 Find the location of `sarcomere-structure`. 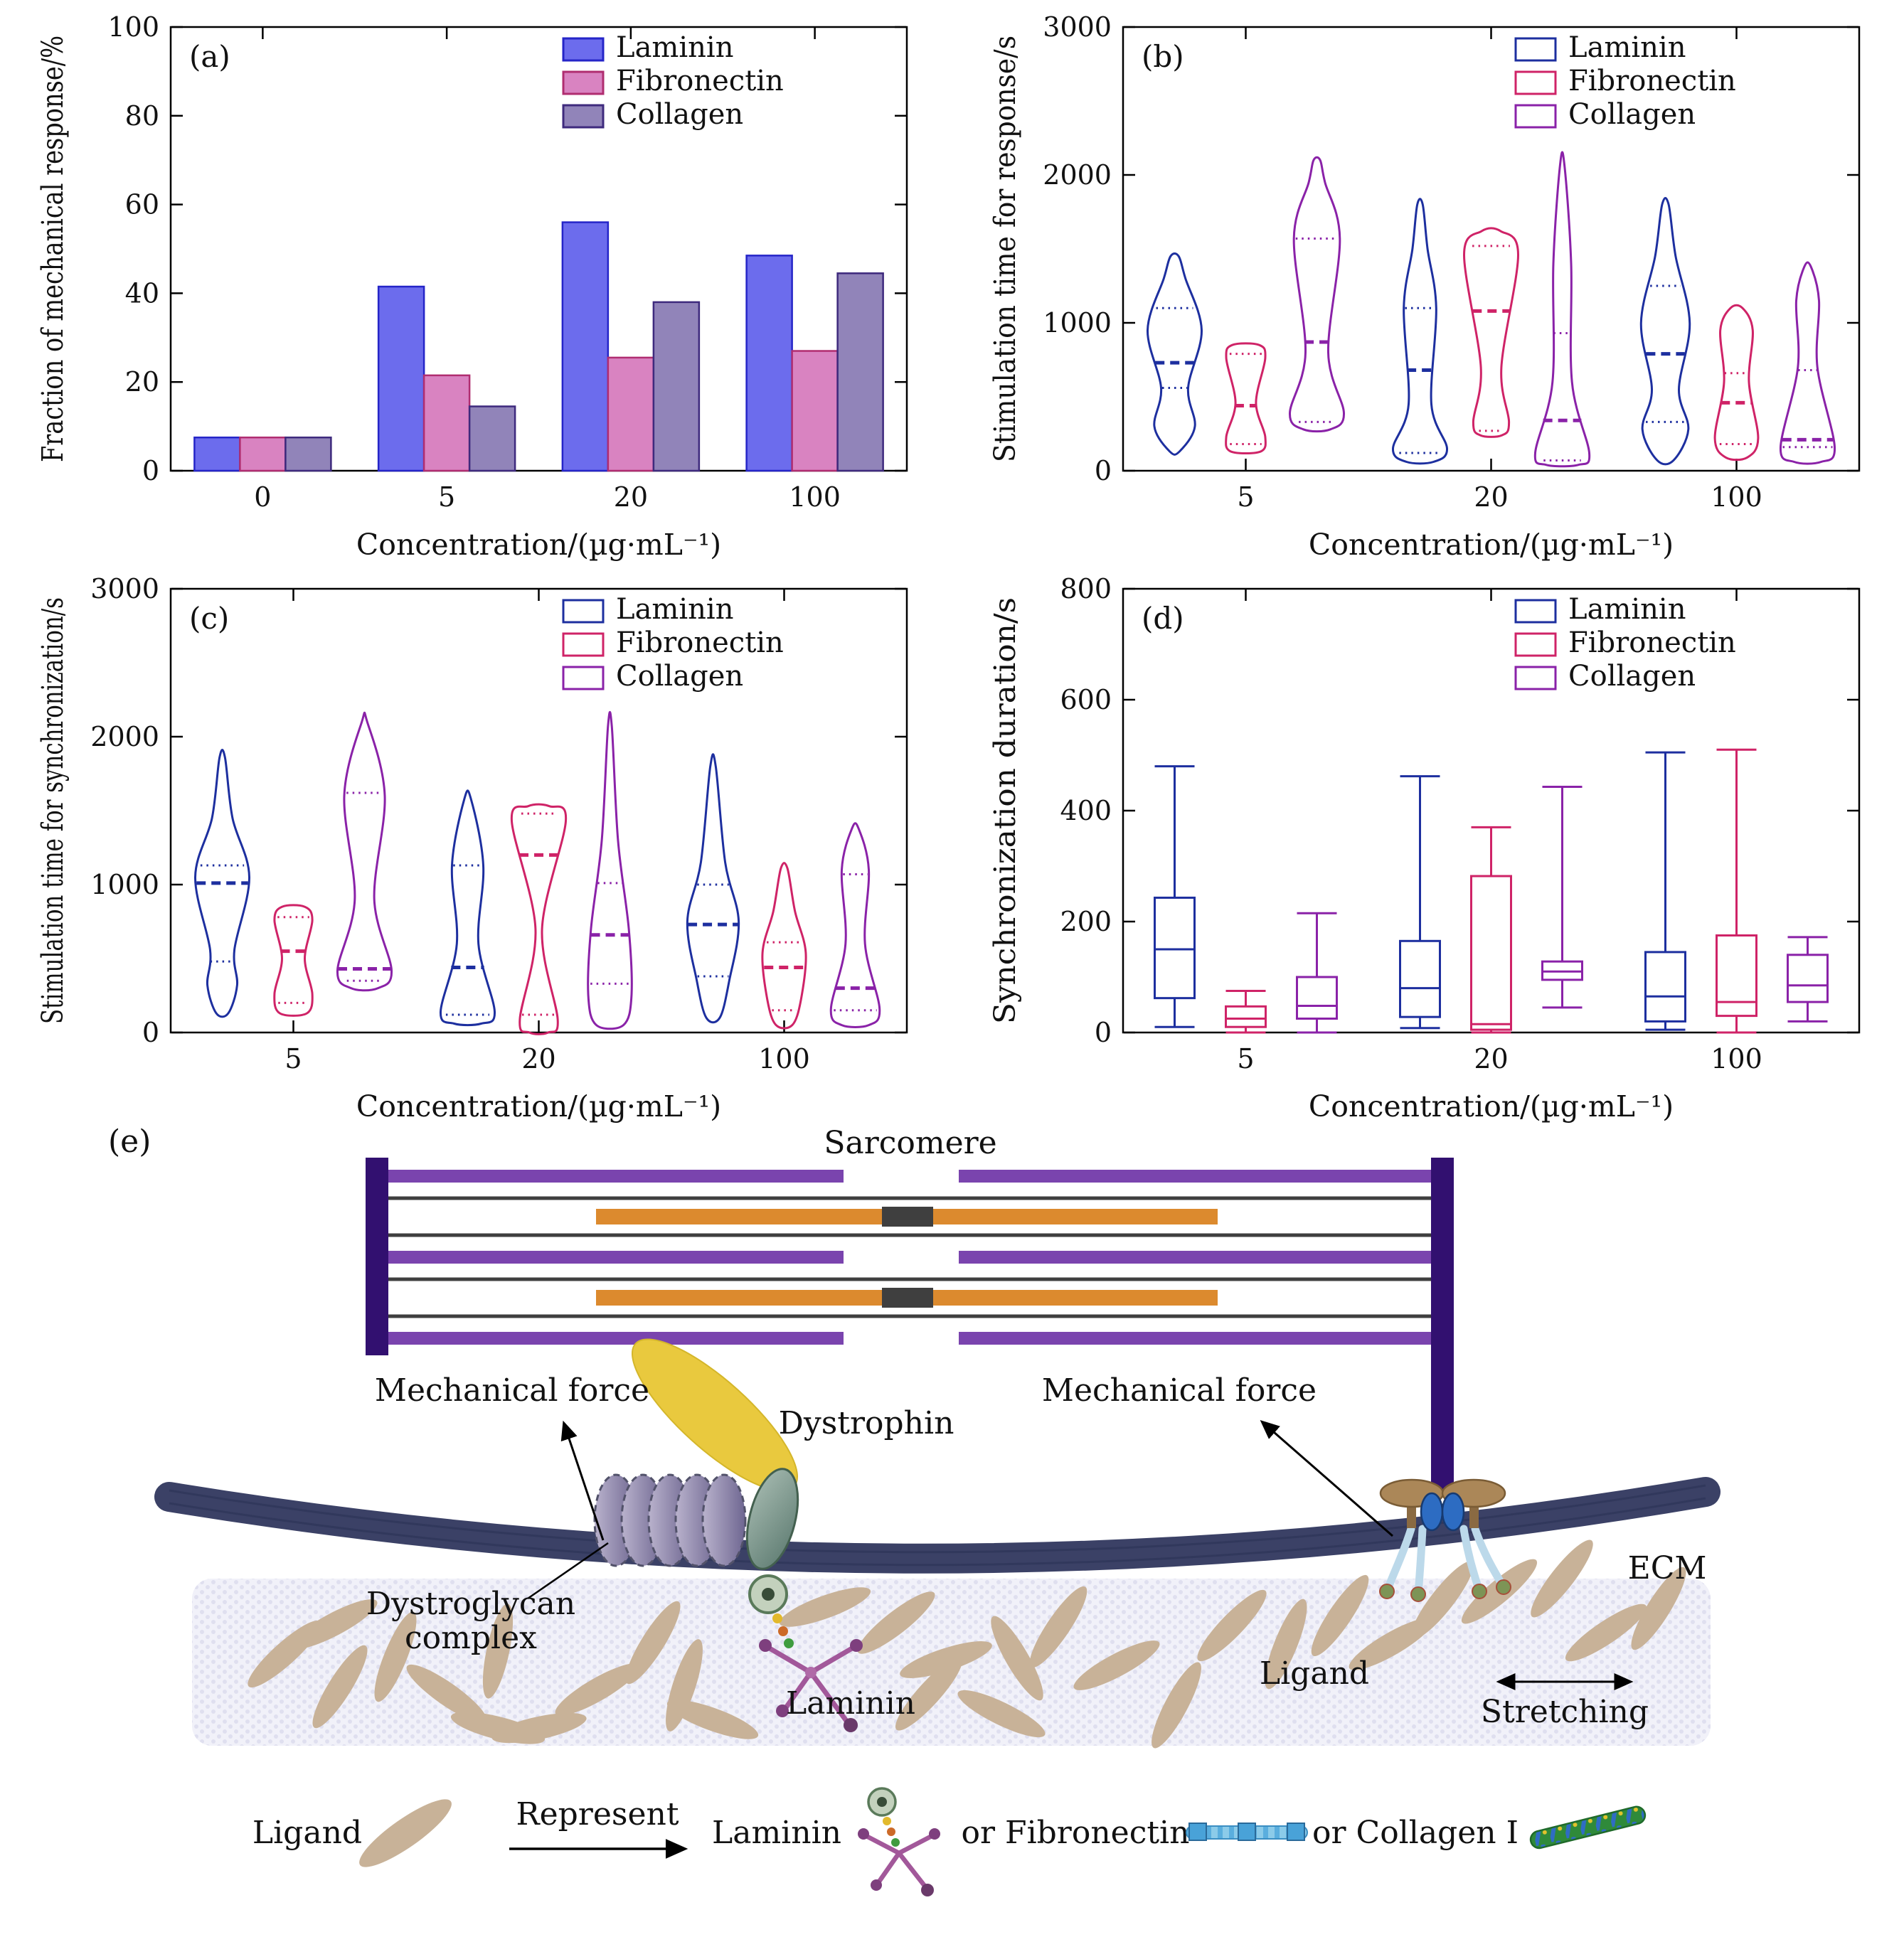

sarcomere-structure is located at coordinates (910, 1324).